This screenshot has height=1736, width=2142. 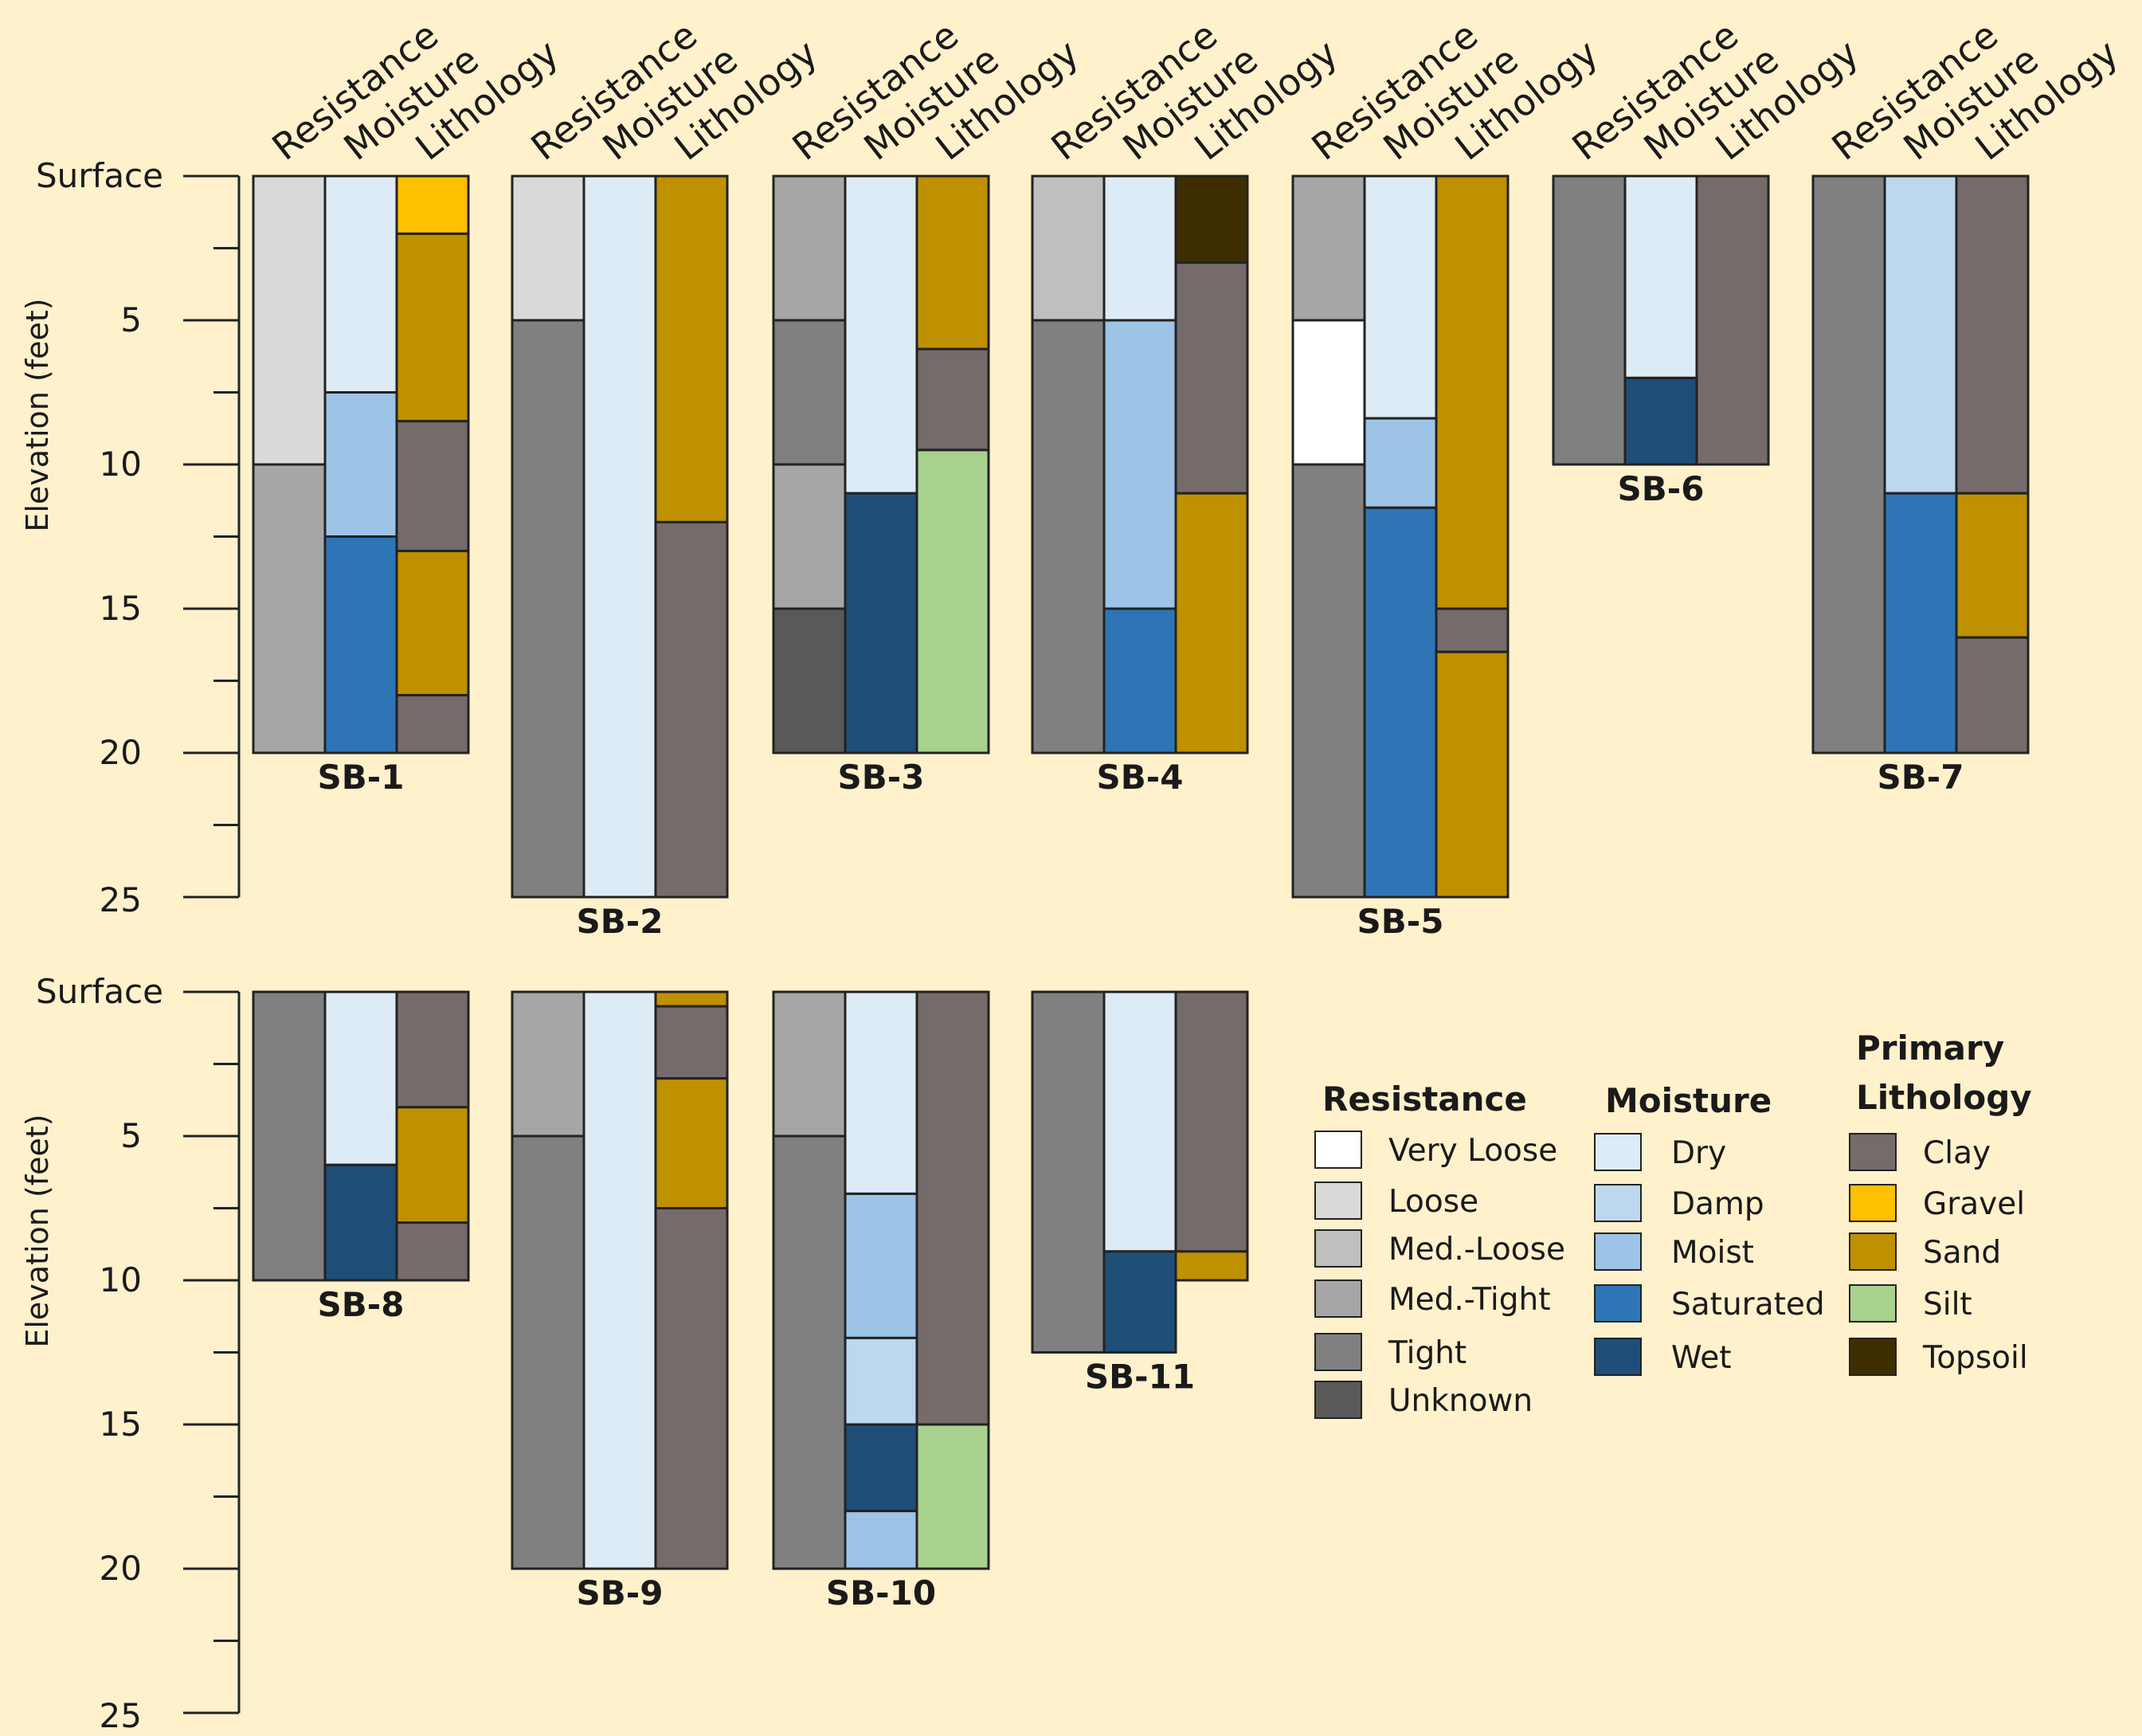 I want to click on legend-swatch-moisture-moist, so click(x=1618, y=1251).